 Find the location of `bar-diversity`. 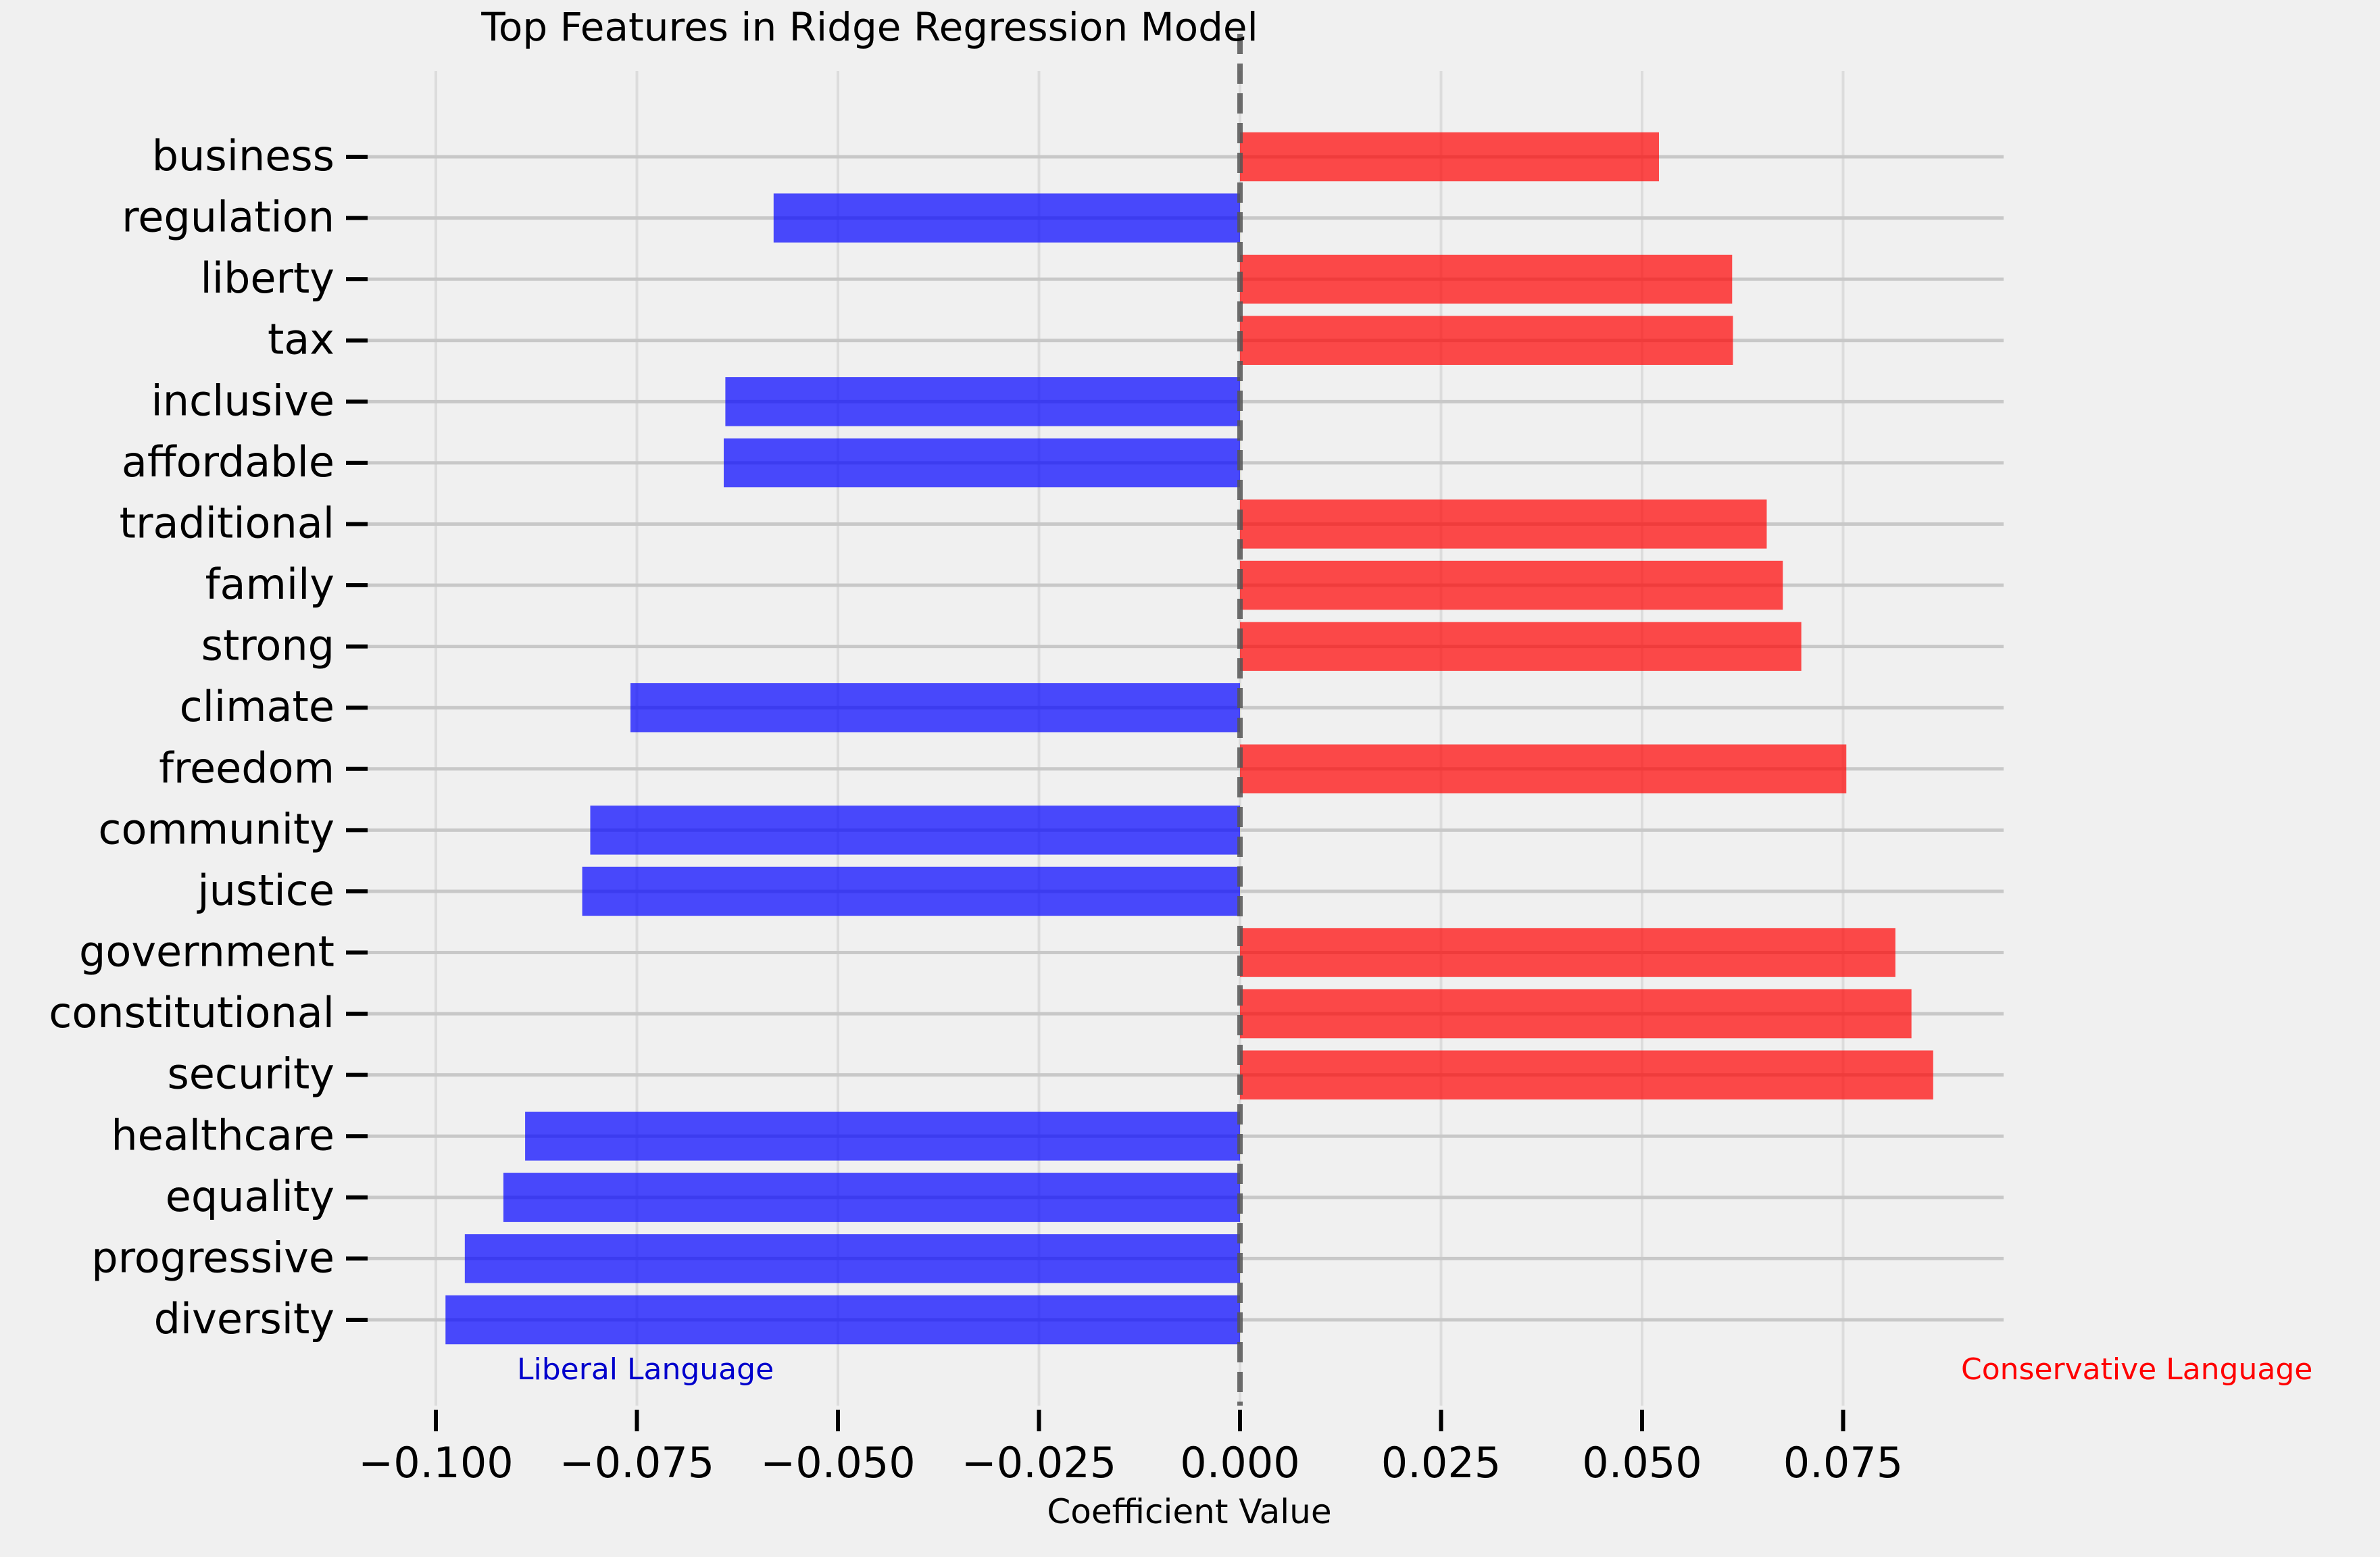

bar-diversity is located at coordinates (842, 1320).